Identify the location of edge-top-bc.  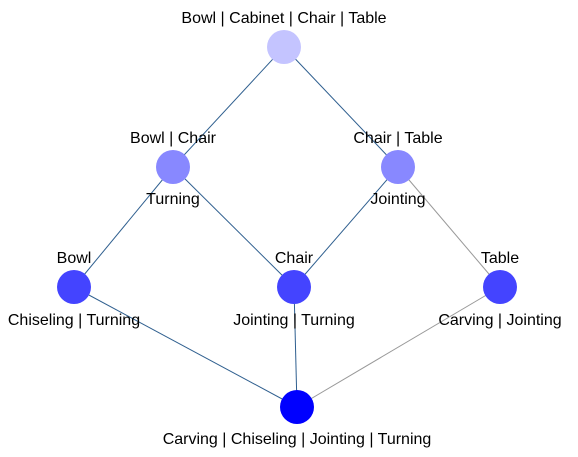
(228, 107).